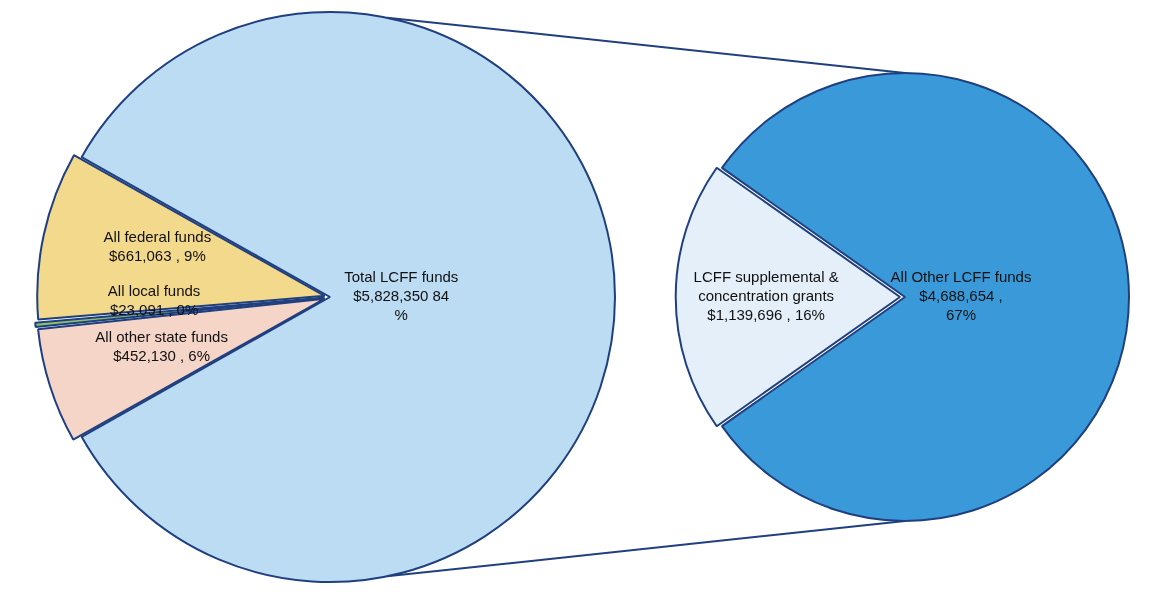 This screenshot has width=1150, height=594. What do you see at coordinates (157, 255) in the screenshot?
I see `data-label: $661,063 , 9%` at bounding box center [157, 255].